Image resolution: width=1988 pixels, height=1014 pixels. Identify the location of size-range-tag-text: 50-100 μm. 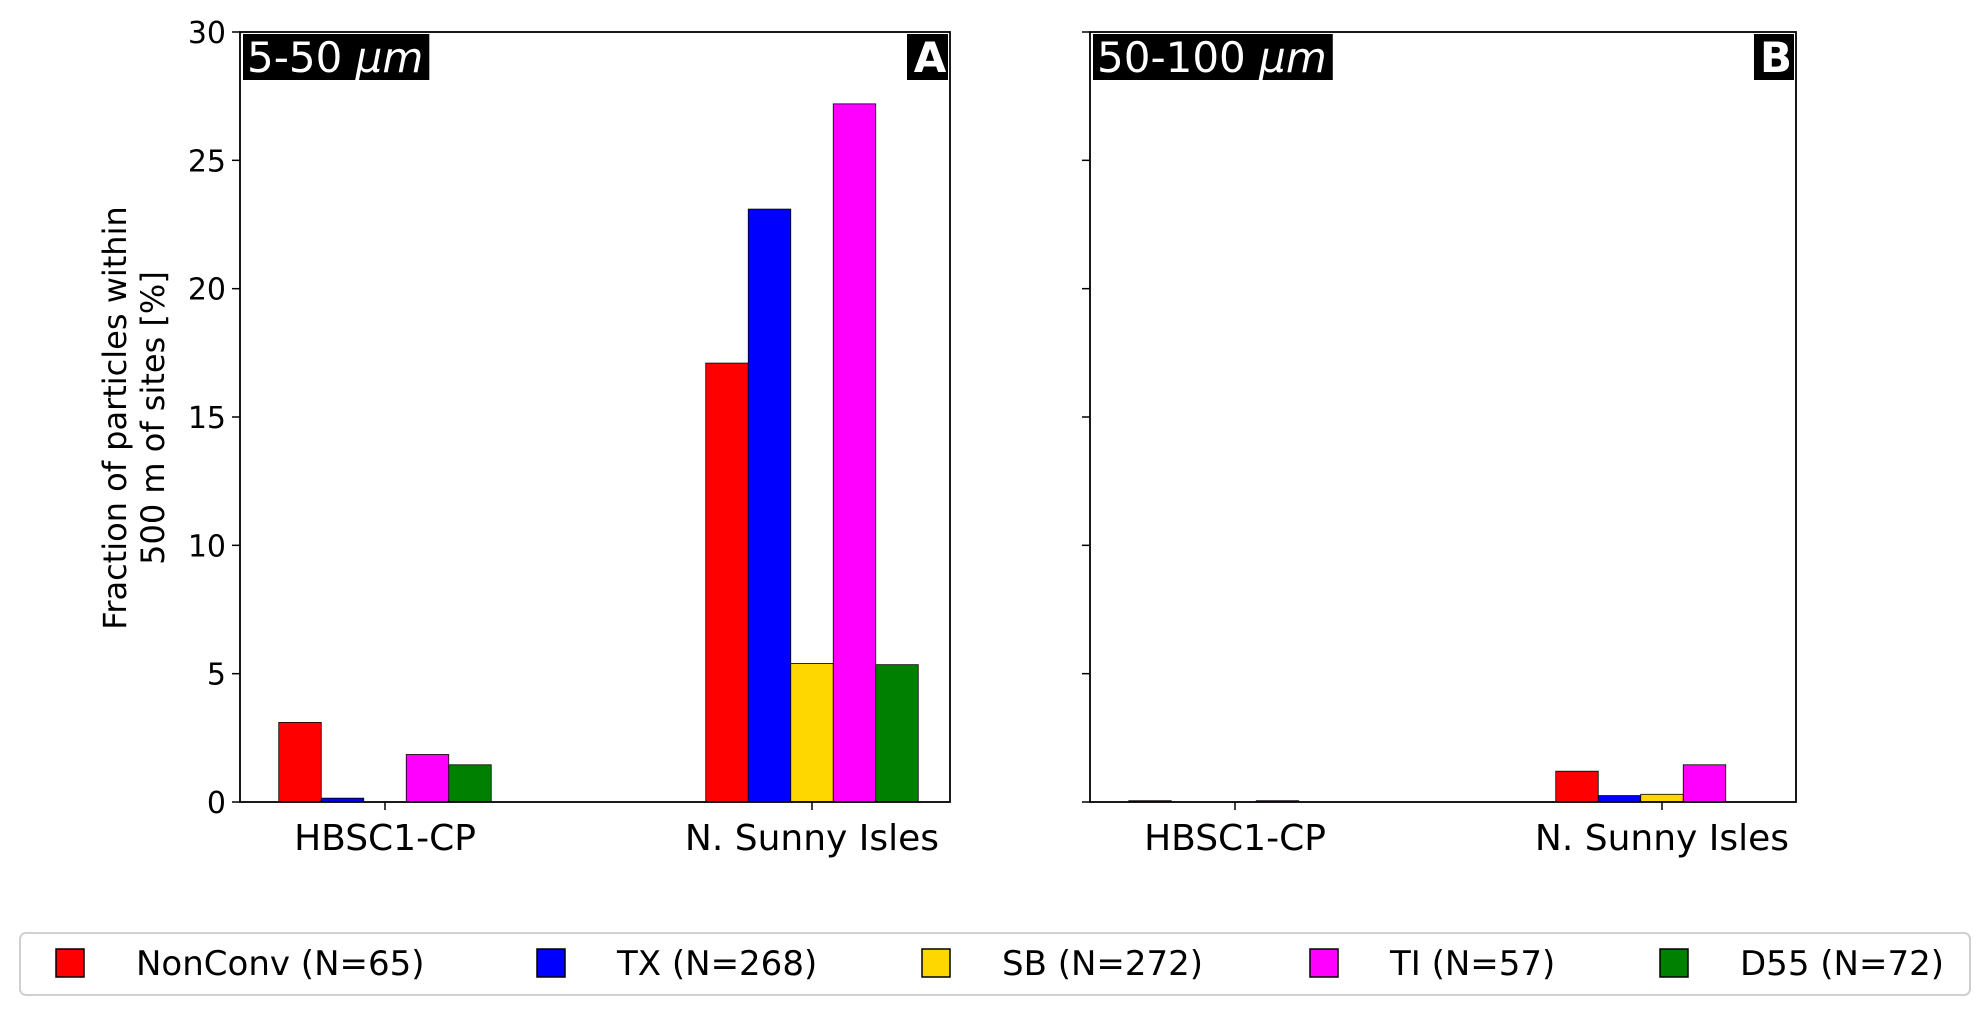
(1212, 57).